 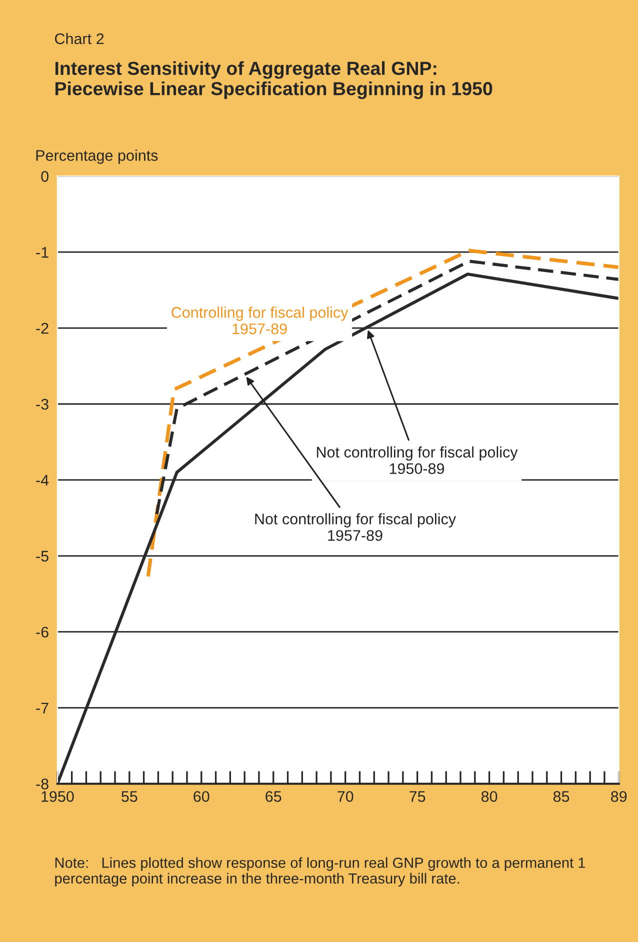 I want to click on y-tick-label: -7, so click(x=42, y=708).